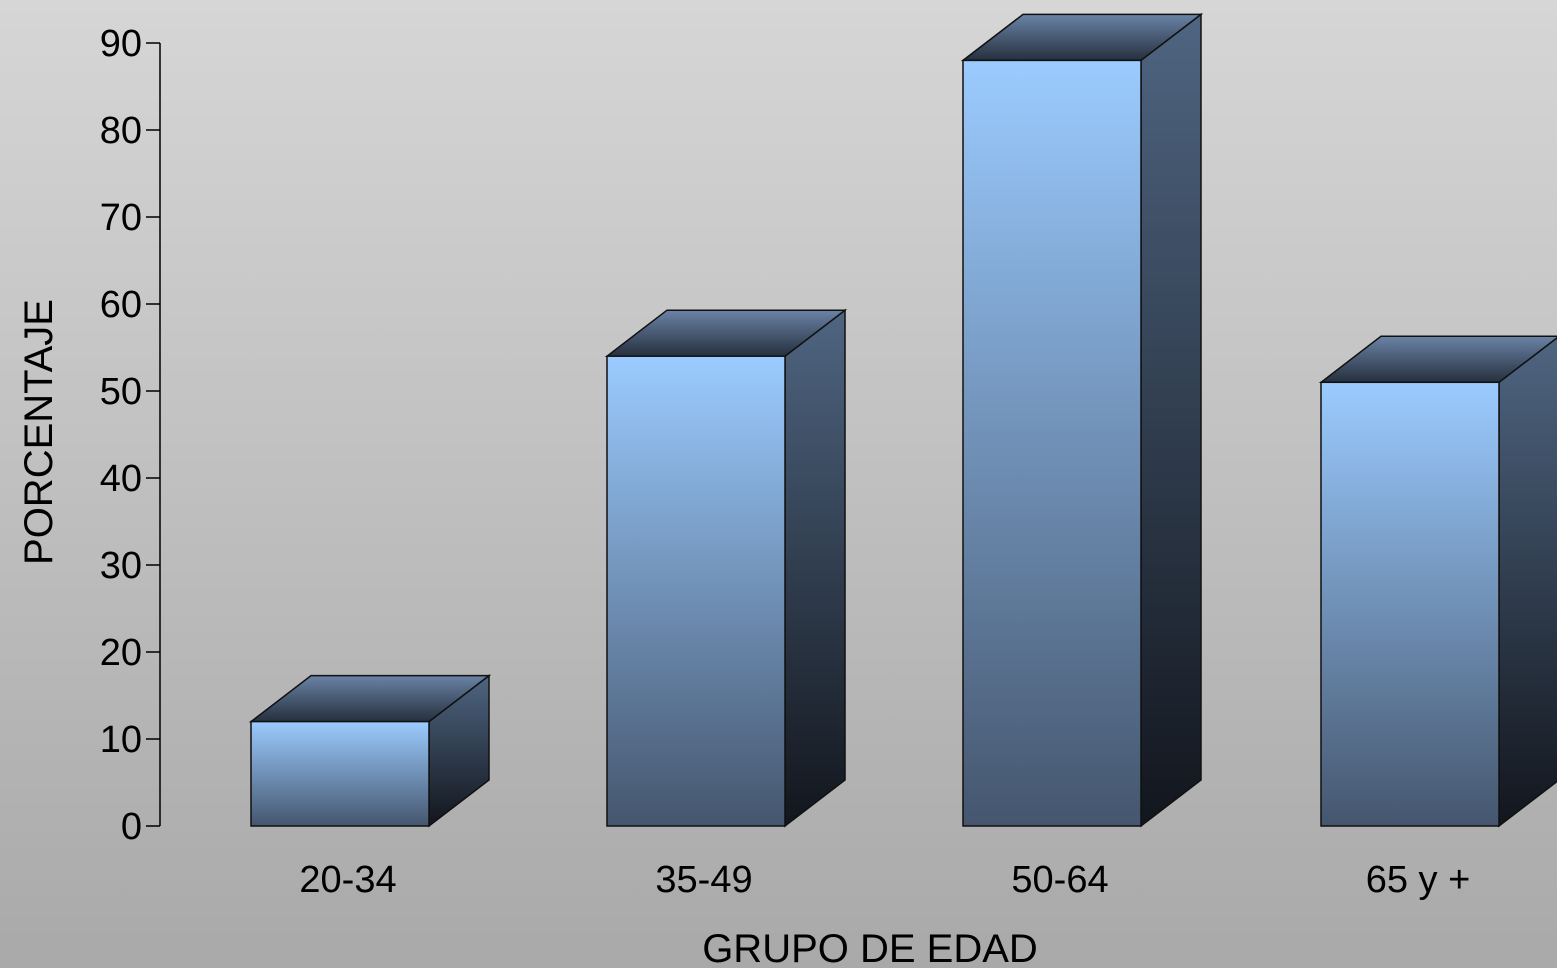 This screenshot has height=968, width=1557. What do you see at coordinates (121, 218) in the screenshot?
I see `y-tick-label: 70` at bounding box center [121, 218].